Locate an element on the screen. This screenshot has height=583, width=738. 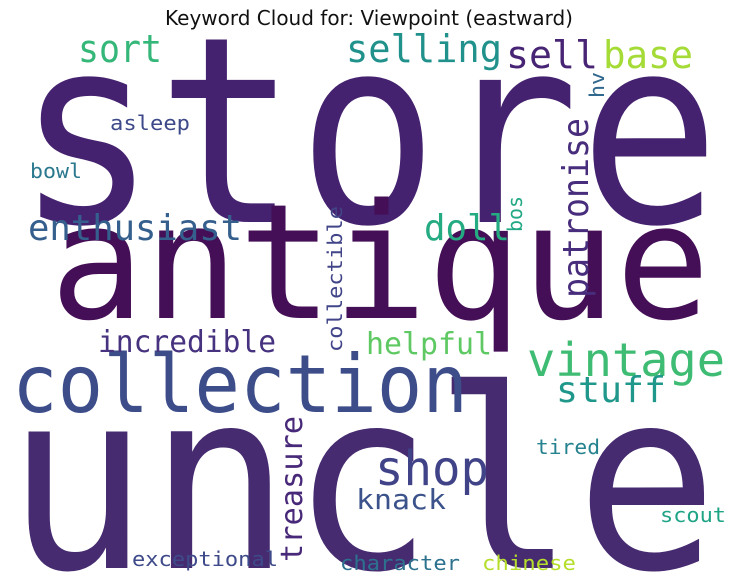
word-collection: collection is located at coordinates (240, 384).